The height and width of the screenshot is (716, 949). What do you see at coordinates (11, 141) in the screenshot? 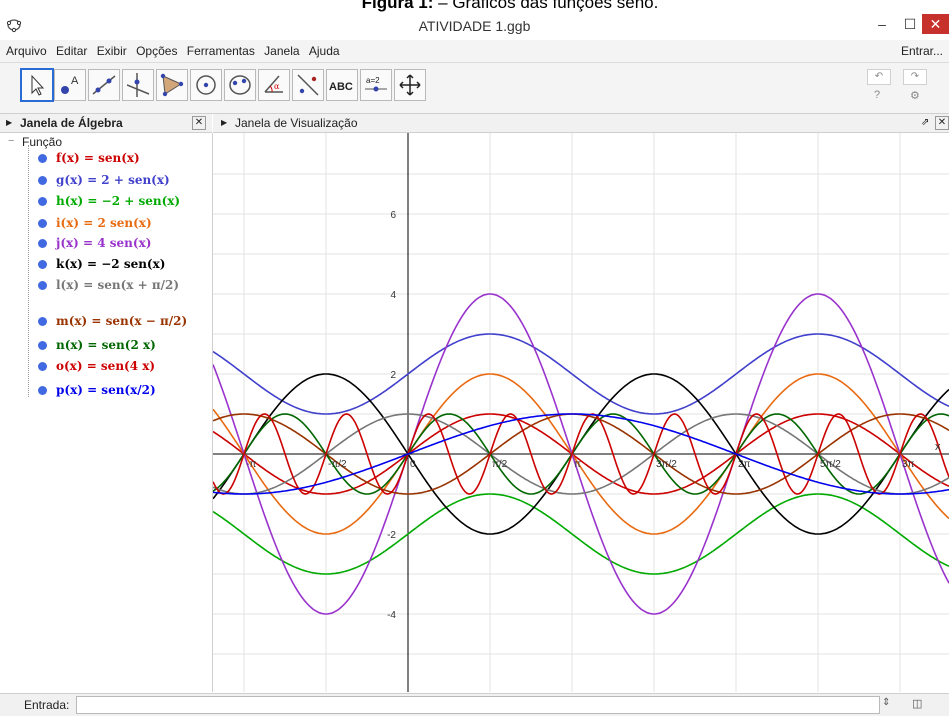
I see `collapse-minus-icon: −` at bounding box center [11, 141].